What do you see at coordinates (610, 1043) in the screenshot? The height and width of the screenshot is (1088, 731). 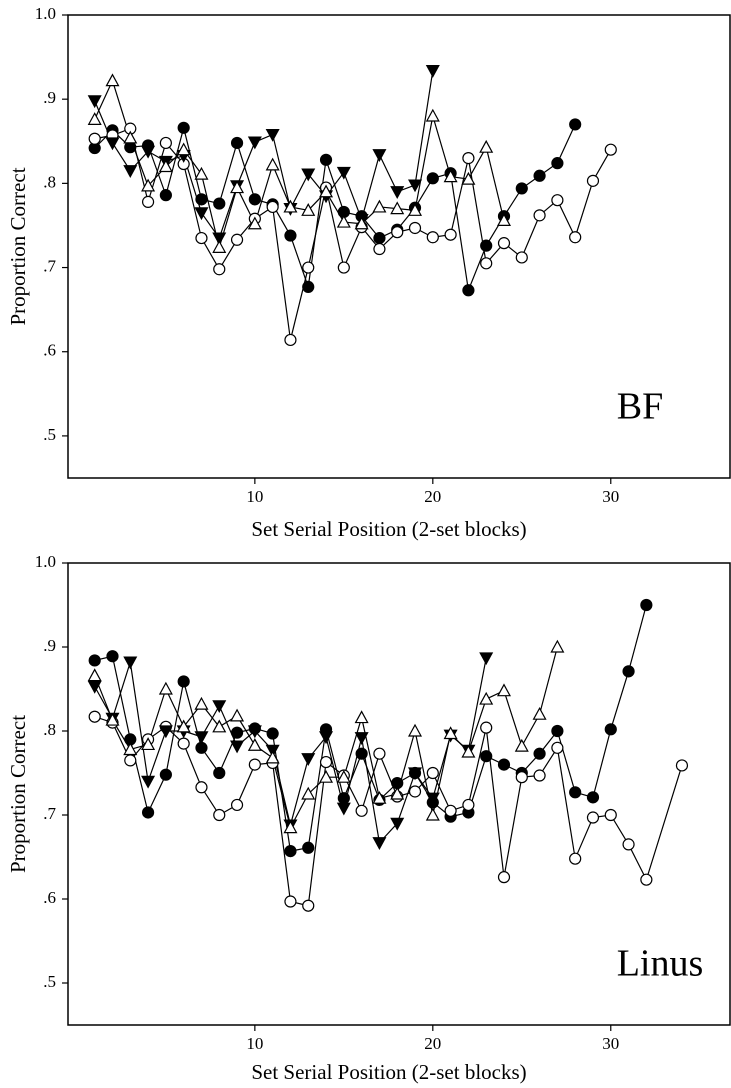 I see `x-tick-label: 30` at bounding box center [610, 1043].